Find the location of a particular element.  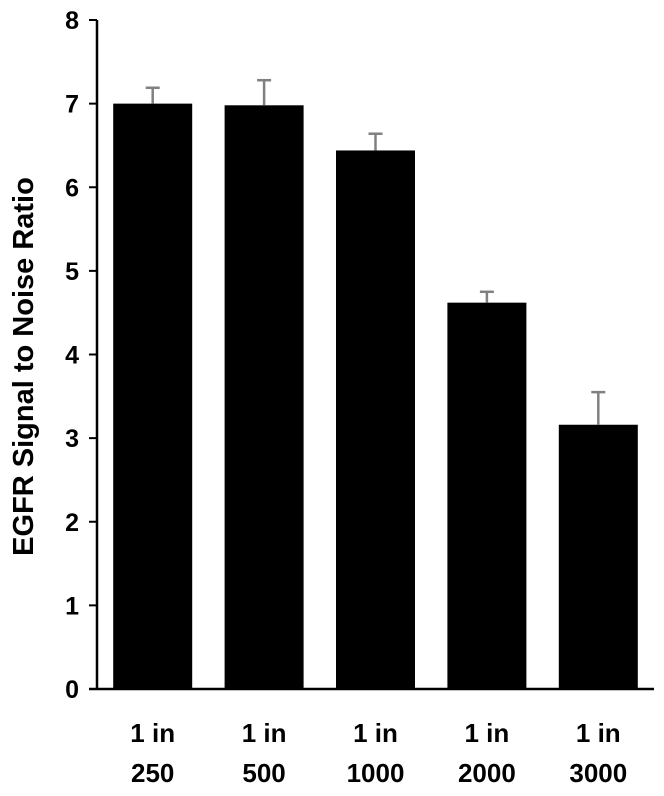

x-category-label: 1 in 250 is located at coordinates (152, 753).